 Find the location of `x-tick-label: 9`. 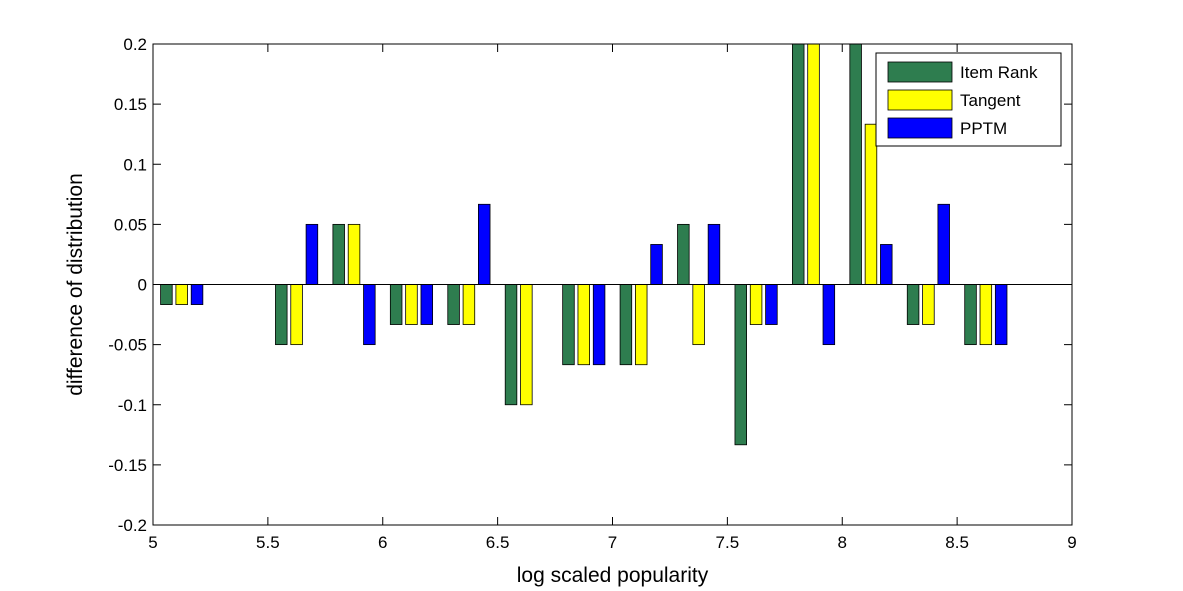

x-tick-label: 9 is located at coordinates (1071, 542).